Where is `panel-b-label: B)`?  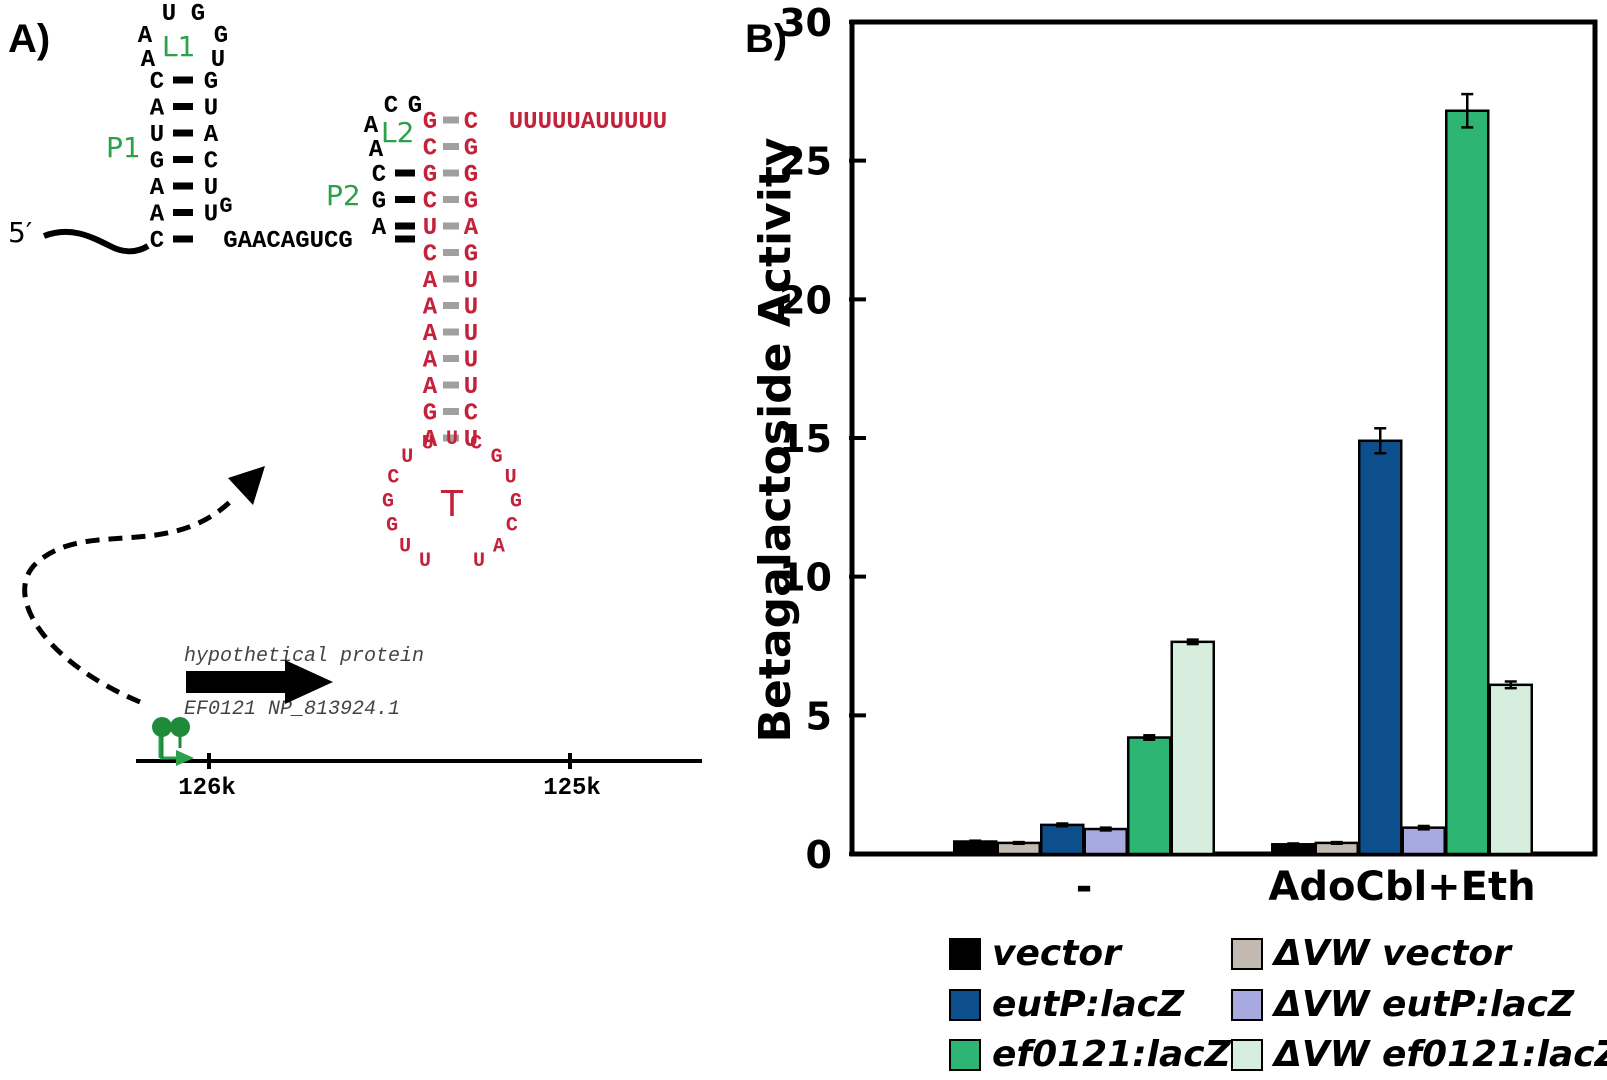 panel-b-label: B) is located at coordinates (766, 39).